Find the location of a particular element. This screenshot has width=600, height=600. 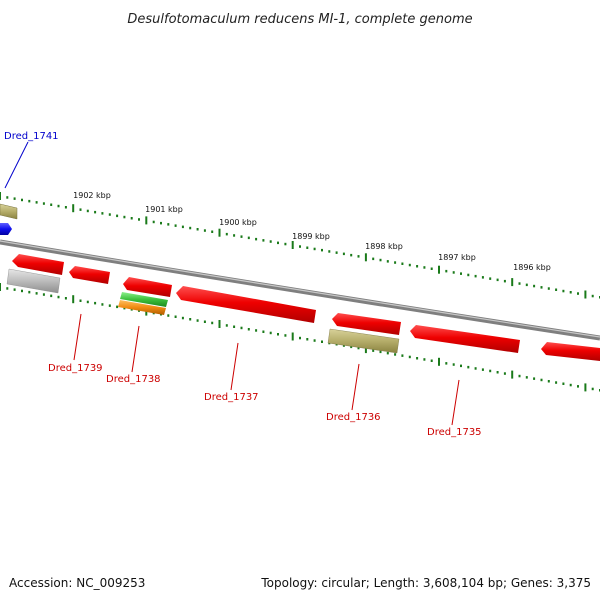

gene-dred-1741-olive is located at coordinates (9, 211).